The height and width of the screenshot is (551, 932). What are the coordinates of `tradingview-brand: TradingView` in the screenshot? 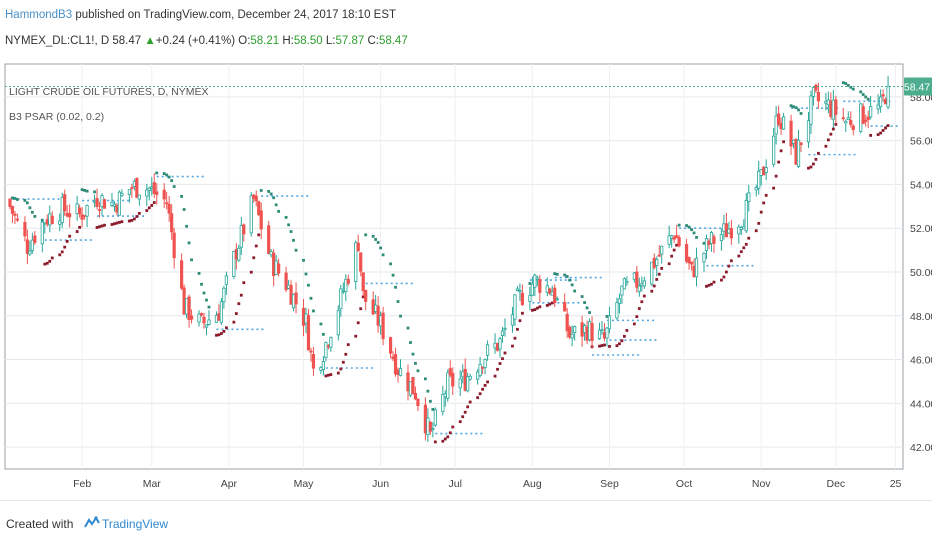 It's located at (135, 524).